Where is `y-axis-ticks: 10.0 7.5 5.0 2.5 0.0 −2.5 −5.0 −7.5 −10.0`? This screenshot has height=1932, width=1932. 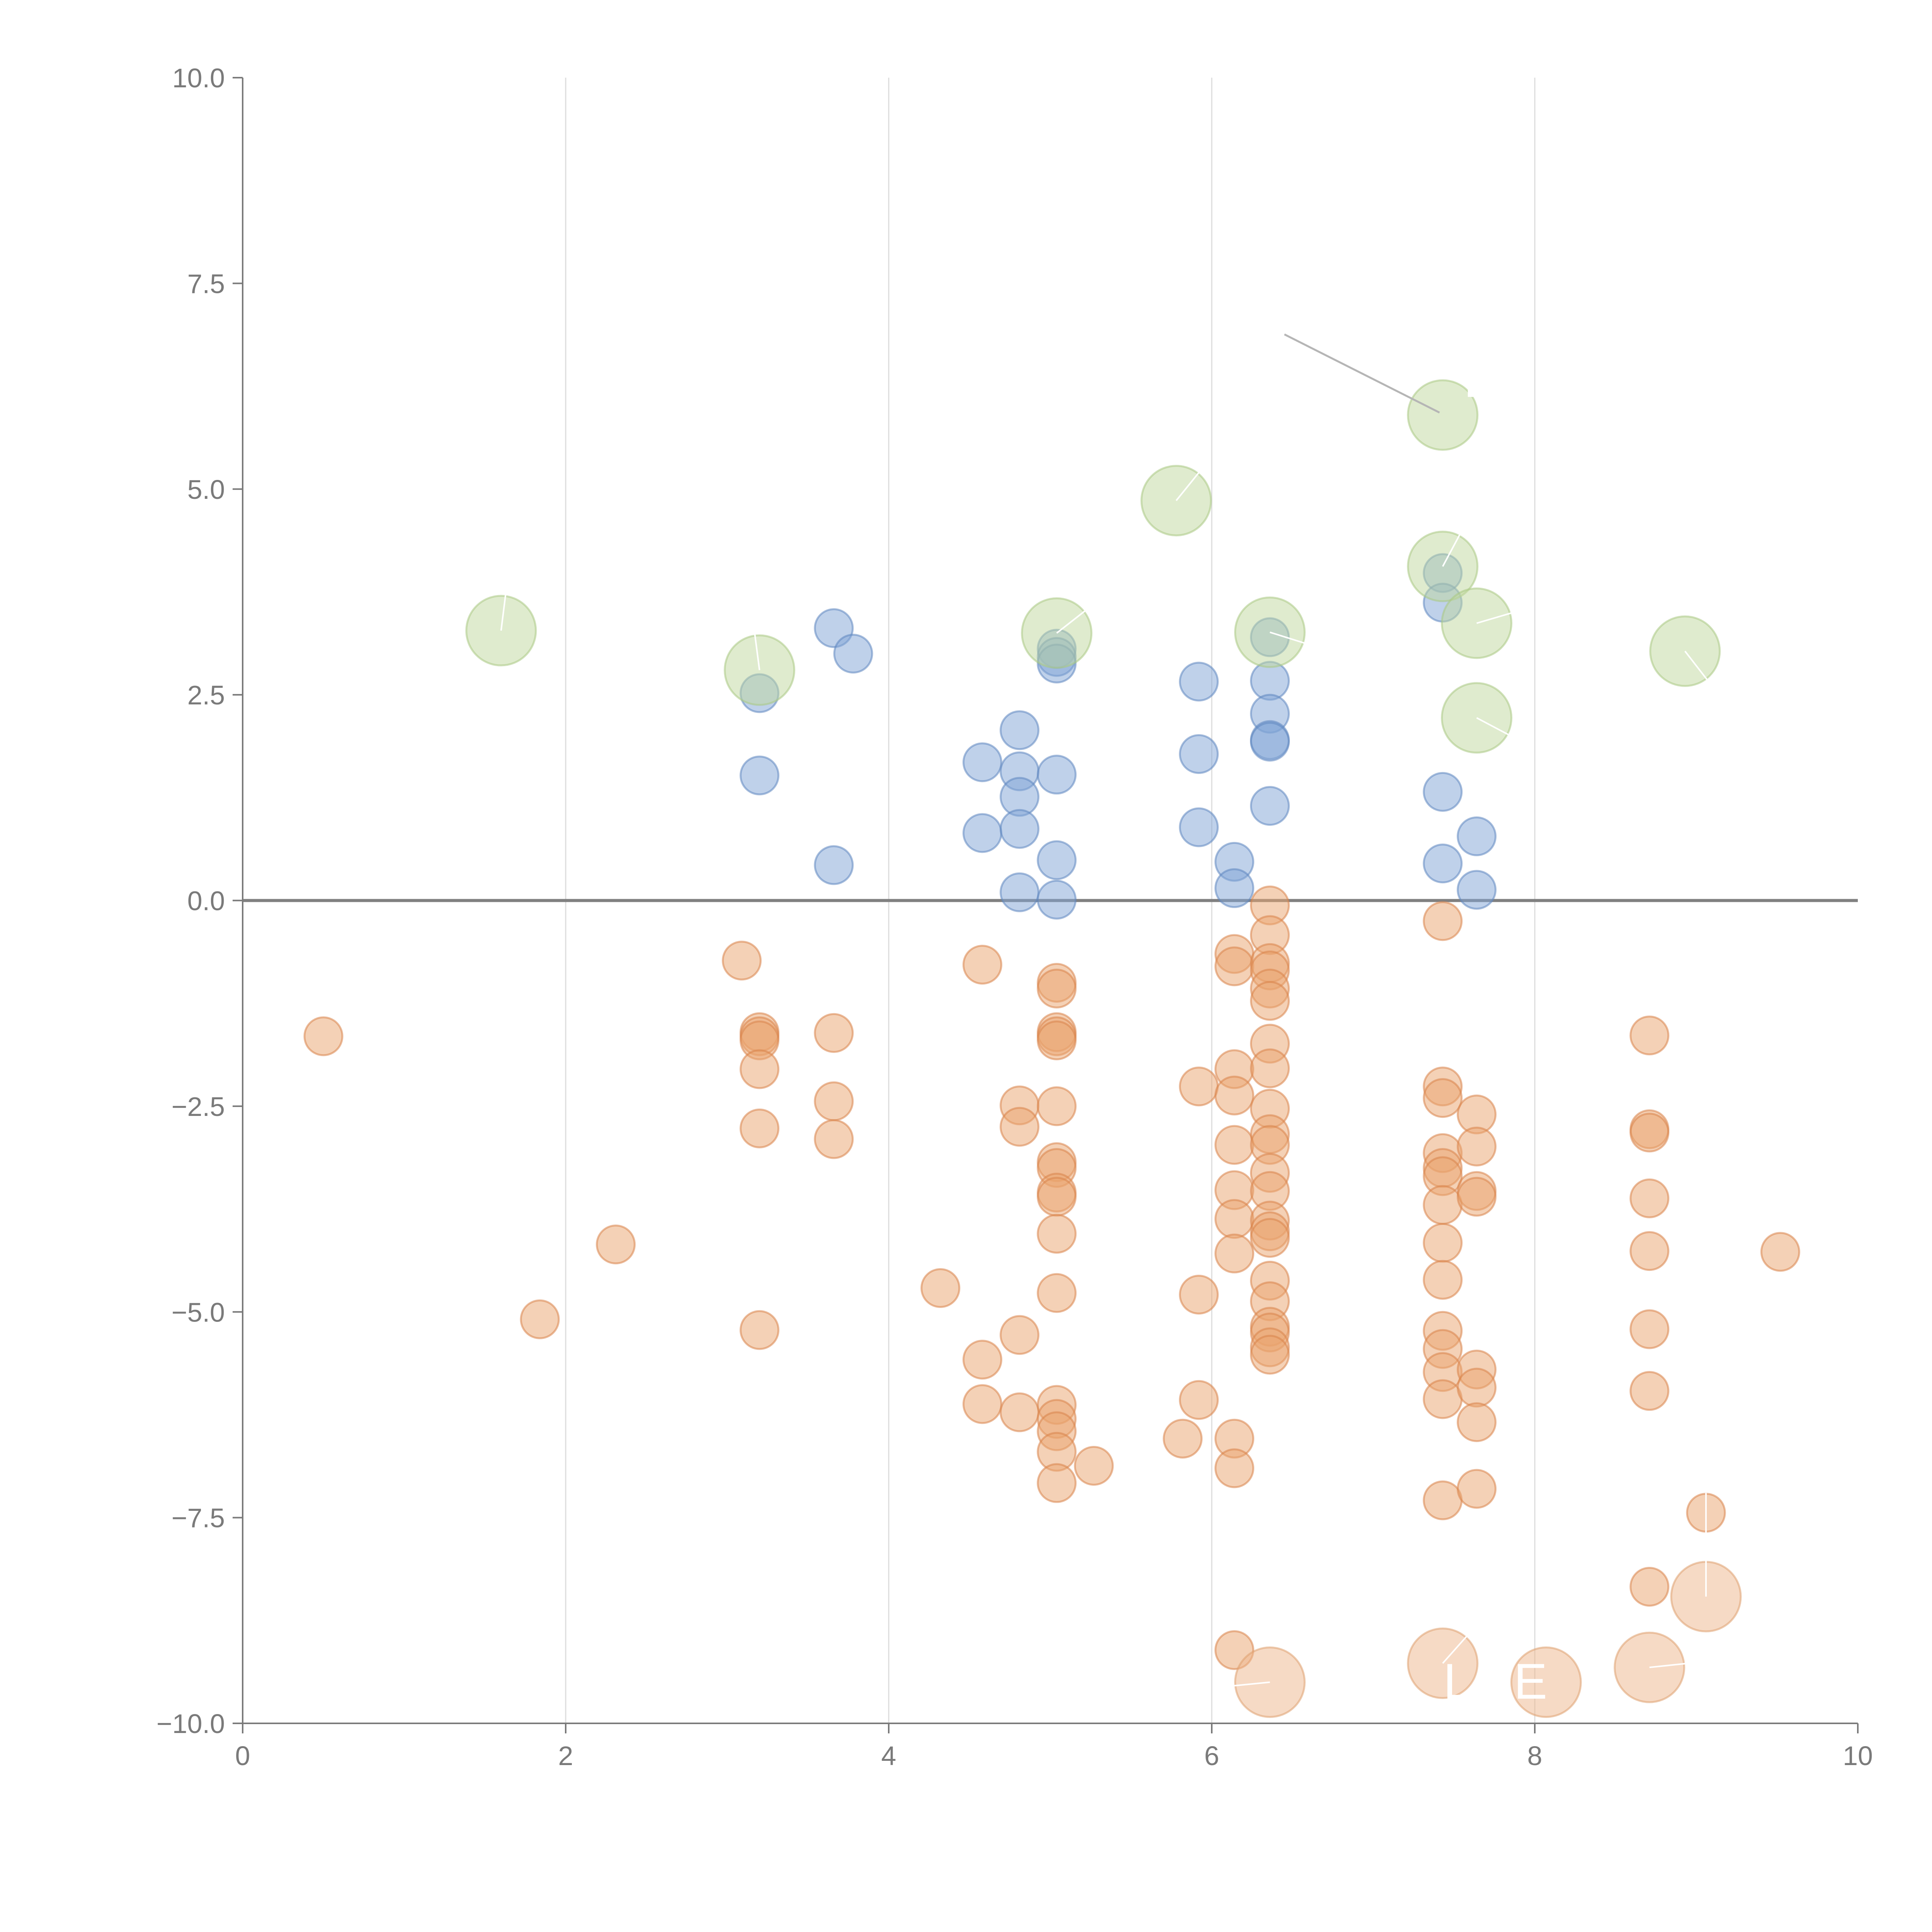
y-axis-ticks: 10.0 7.5 5.0 2.5 0.0 −2.5 −5.0 −7.5 −10.0 is located at coordinates (200, 901).